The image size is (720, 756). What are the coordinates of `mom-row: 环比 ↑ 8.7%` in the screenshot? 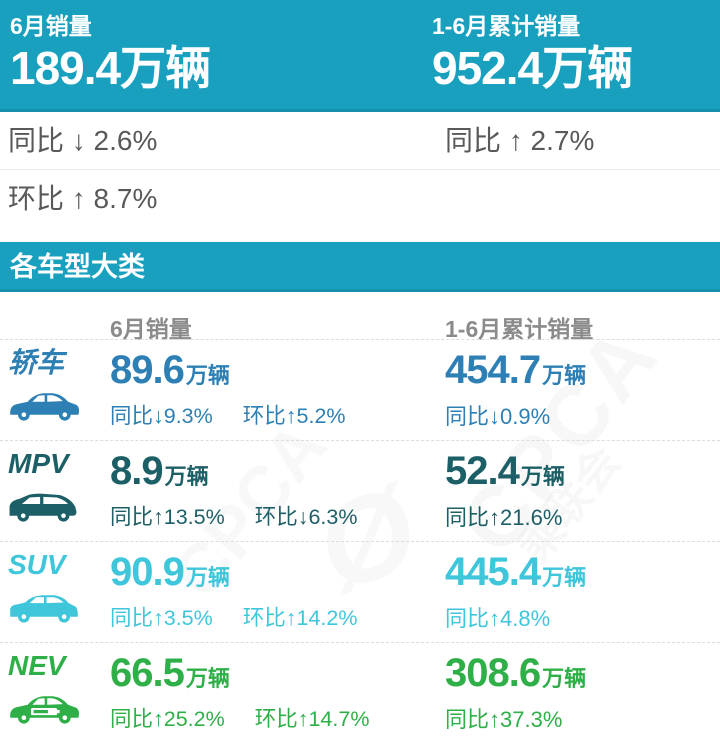 It's located at (360, 198).